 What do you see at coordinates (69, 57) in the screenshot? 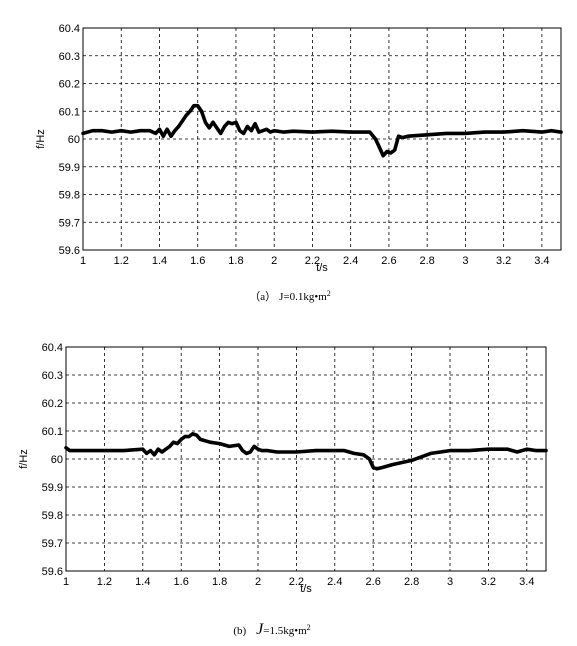
I see `chart-a-y-tick-7: 60.3` at bounding box center [69, 57].